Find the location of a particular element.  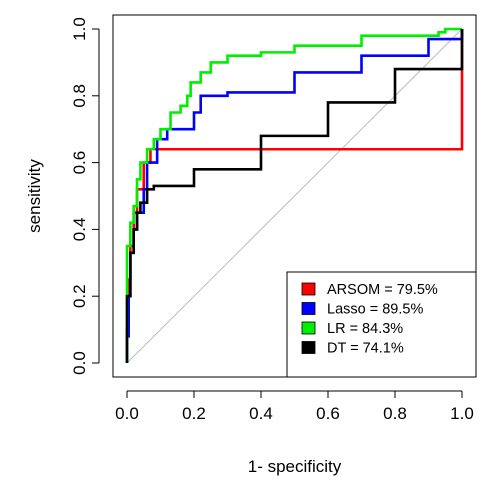

x-tick-label: 1.0 is located at coordinates (462, 413).